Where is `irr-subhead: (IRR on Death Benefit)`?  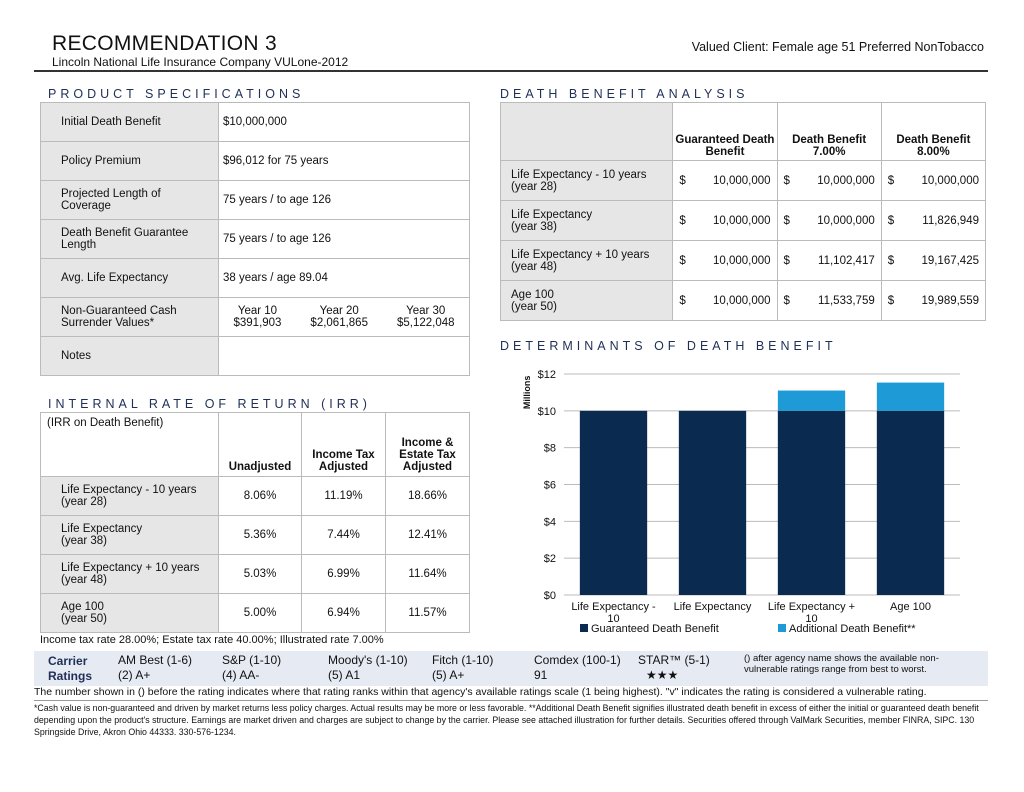 irr-subhead: (IRR on Death Benefit) is located at coordinates (129, 444).